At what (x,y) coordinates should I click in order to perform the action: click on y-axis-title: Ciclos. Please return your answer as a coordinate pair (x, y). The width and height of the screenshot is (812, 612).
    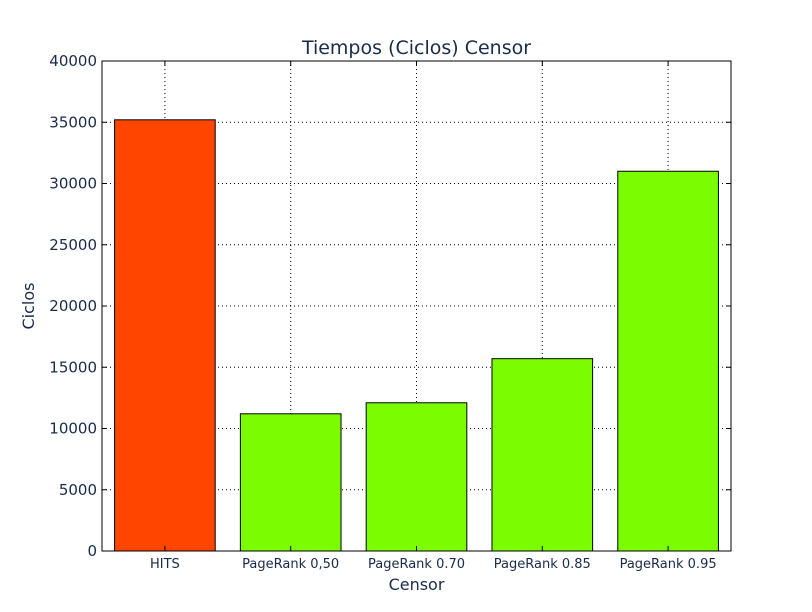
    Looking at the image, I should click on (28, 306).